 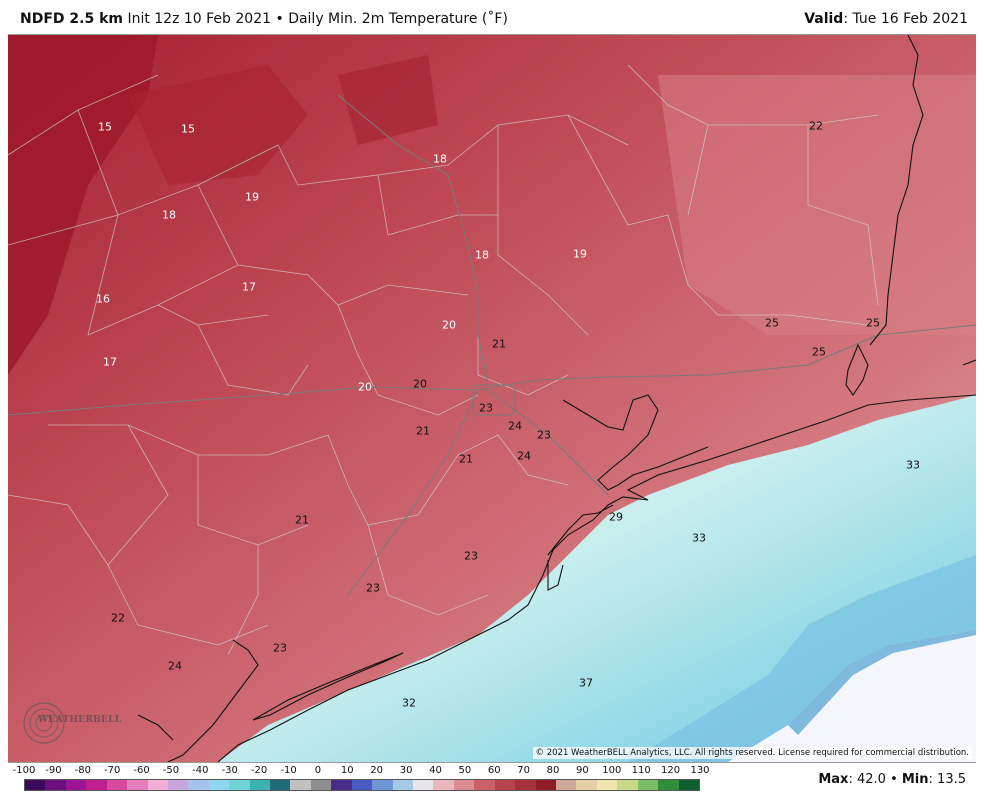 What do you see at coordinates (435, 770) in the screenshot?
I see `colorbar-tick-label: 40` at bounding box center [435, 770].